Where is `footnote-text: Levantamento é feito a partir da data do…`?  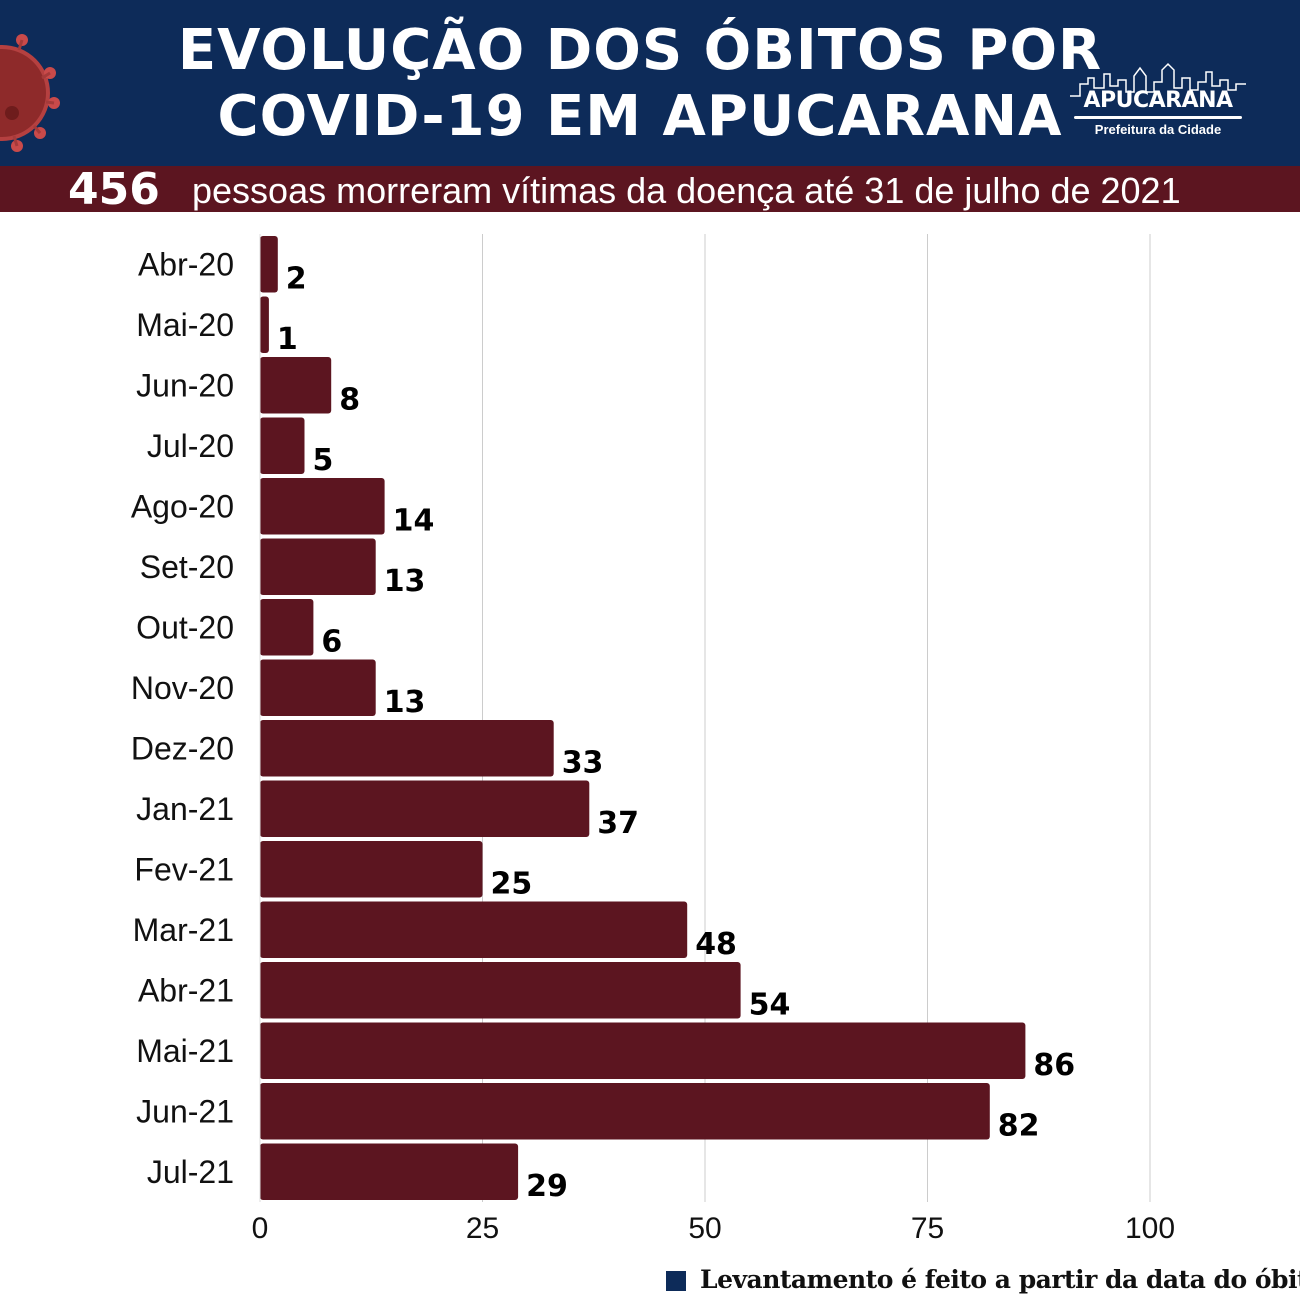
footnote-text: Levantamento é feito a partir da data do… is located at coordinates (1000, 1279).